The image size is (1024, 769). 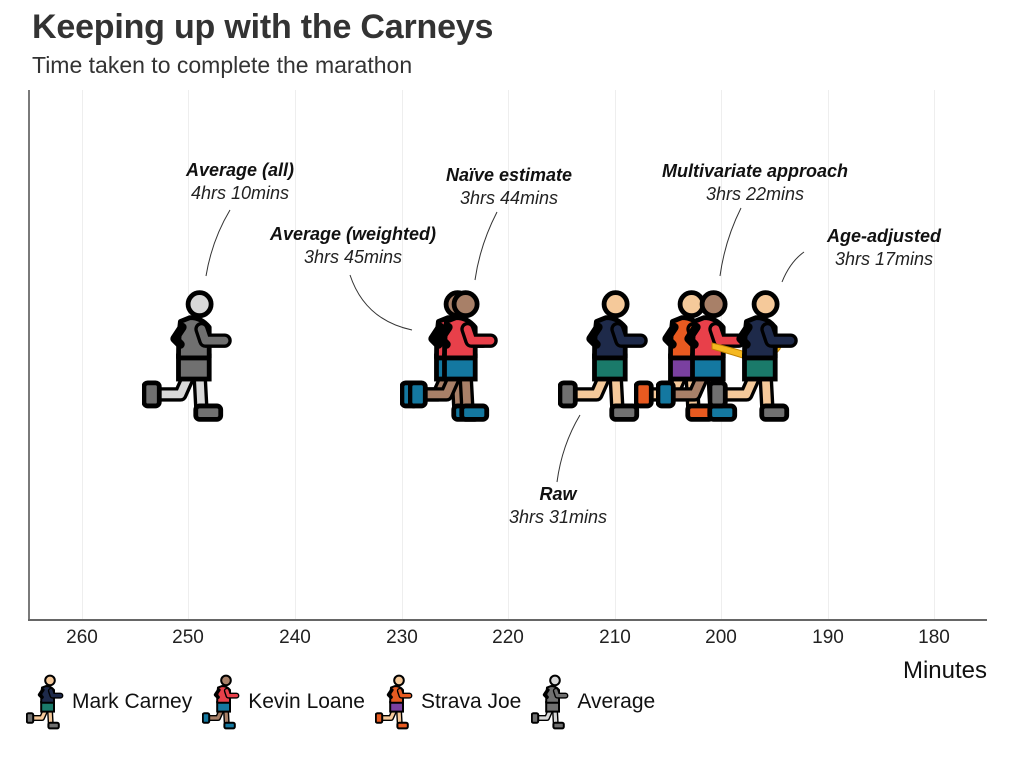 What do you see at coordinates (616, 701) in the screenshot?
I see `legend-label: Average` at bounding box center [616, 701].